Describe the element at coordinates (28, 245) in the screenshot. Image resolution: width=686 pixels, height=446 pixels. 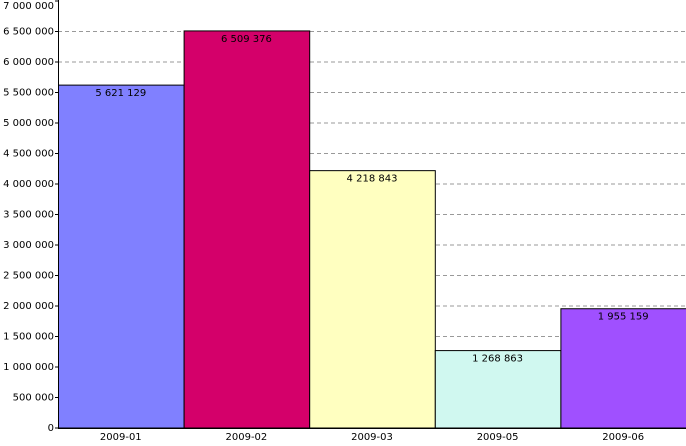
I see `y-tick-label: 3 000 000` at that location.